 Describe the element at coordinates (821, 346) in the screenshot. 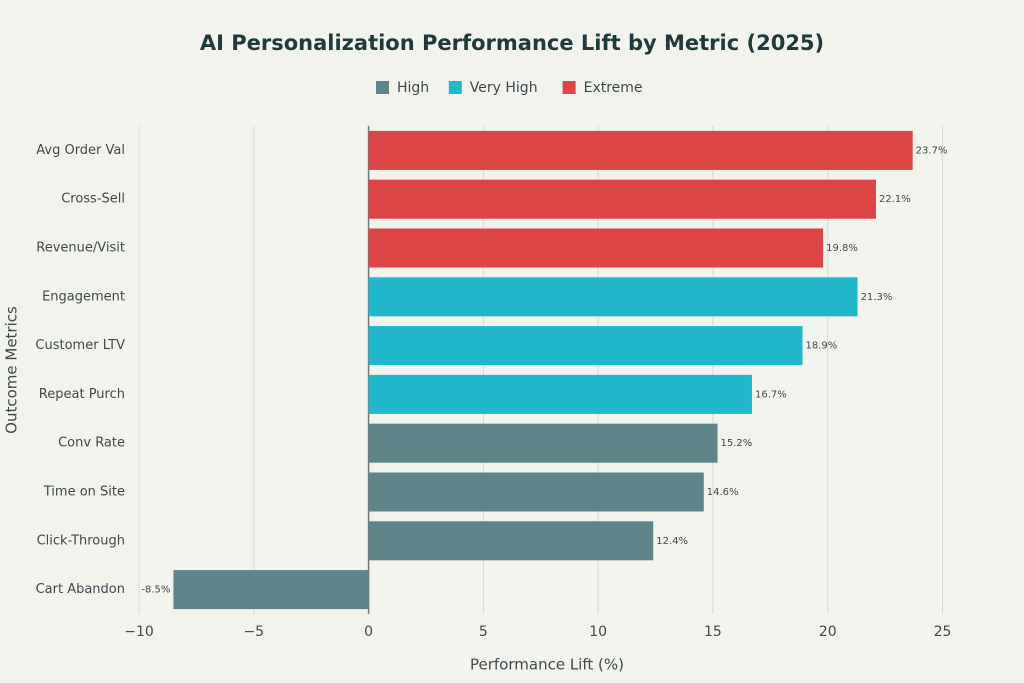

I see `data-label: 18.9%` at that location.